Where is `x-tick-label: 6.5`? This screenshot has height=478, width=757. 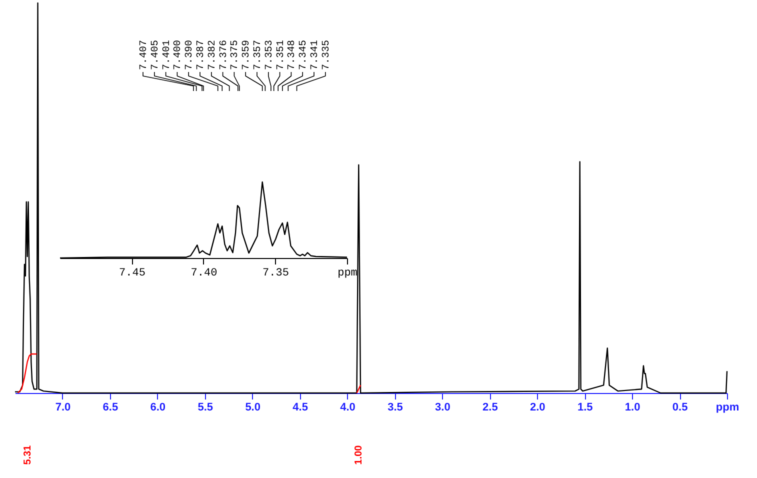
x-tick-label: 6.5 is located at coordinates (110, 408).